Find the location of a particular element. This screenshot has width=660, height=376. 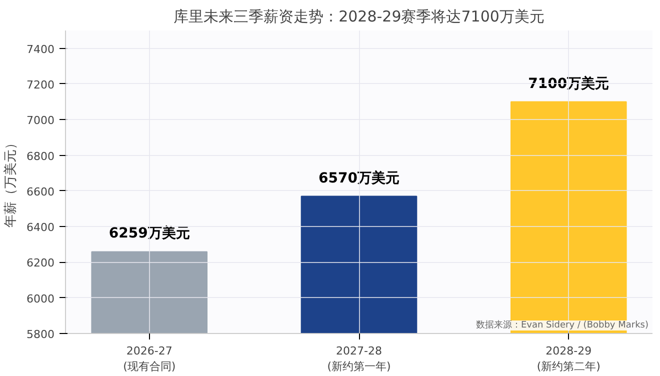

y-tick-label: 6400 is located at coordinates (40, 227).